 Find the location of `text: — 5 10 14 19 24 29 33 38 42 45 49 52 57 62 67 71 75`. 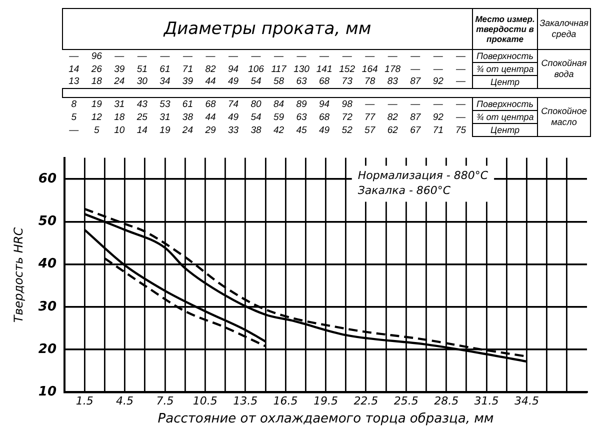

text: — 5 10 14 19 24 29 33 38 42 45 49 52 57 62 67 71 75 is located at coordinates (267, 130).